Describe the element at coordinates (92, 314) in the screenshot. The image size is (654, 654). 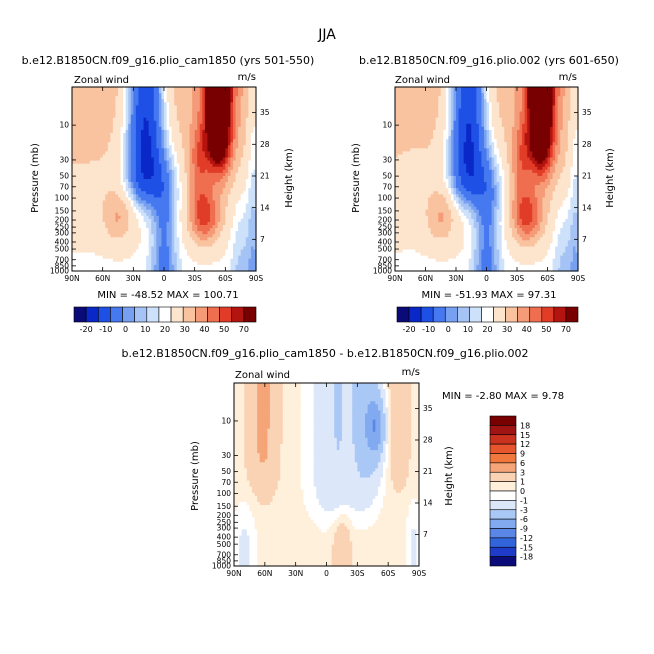
I see `colorbar-swatch` at that location.